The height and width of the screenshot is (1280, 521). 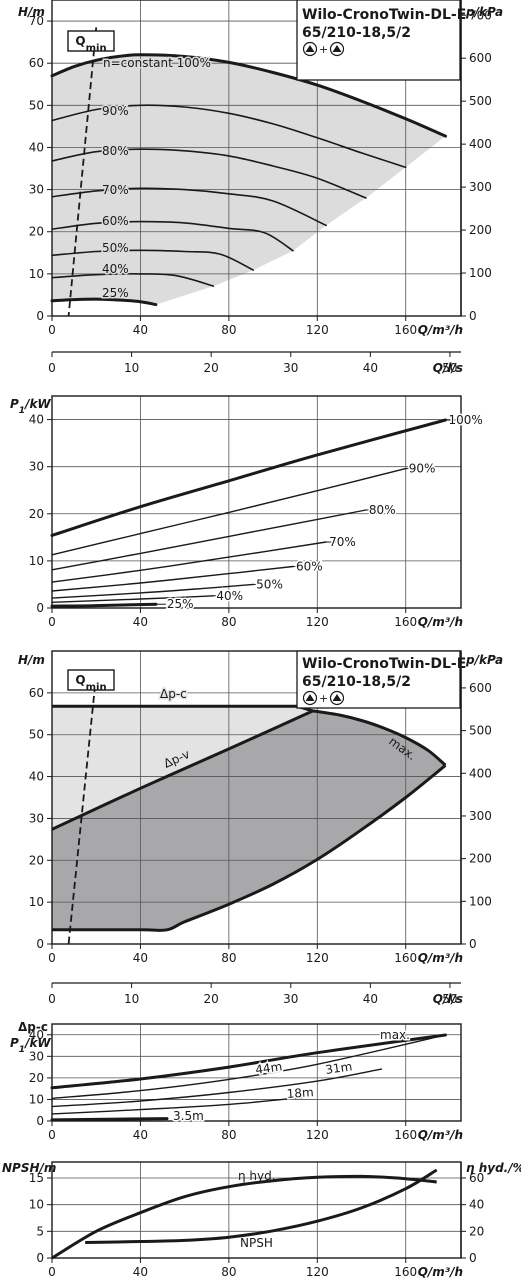 I want to click on speed-curve-label: 70%, so click(x=115, y=190).